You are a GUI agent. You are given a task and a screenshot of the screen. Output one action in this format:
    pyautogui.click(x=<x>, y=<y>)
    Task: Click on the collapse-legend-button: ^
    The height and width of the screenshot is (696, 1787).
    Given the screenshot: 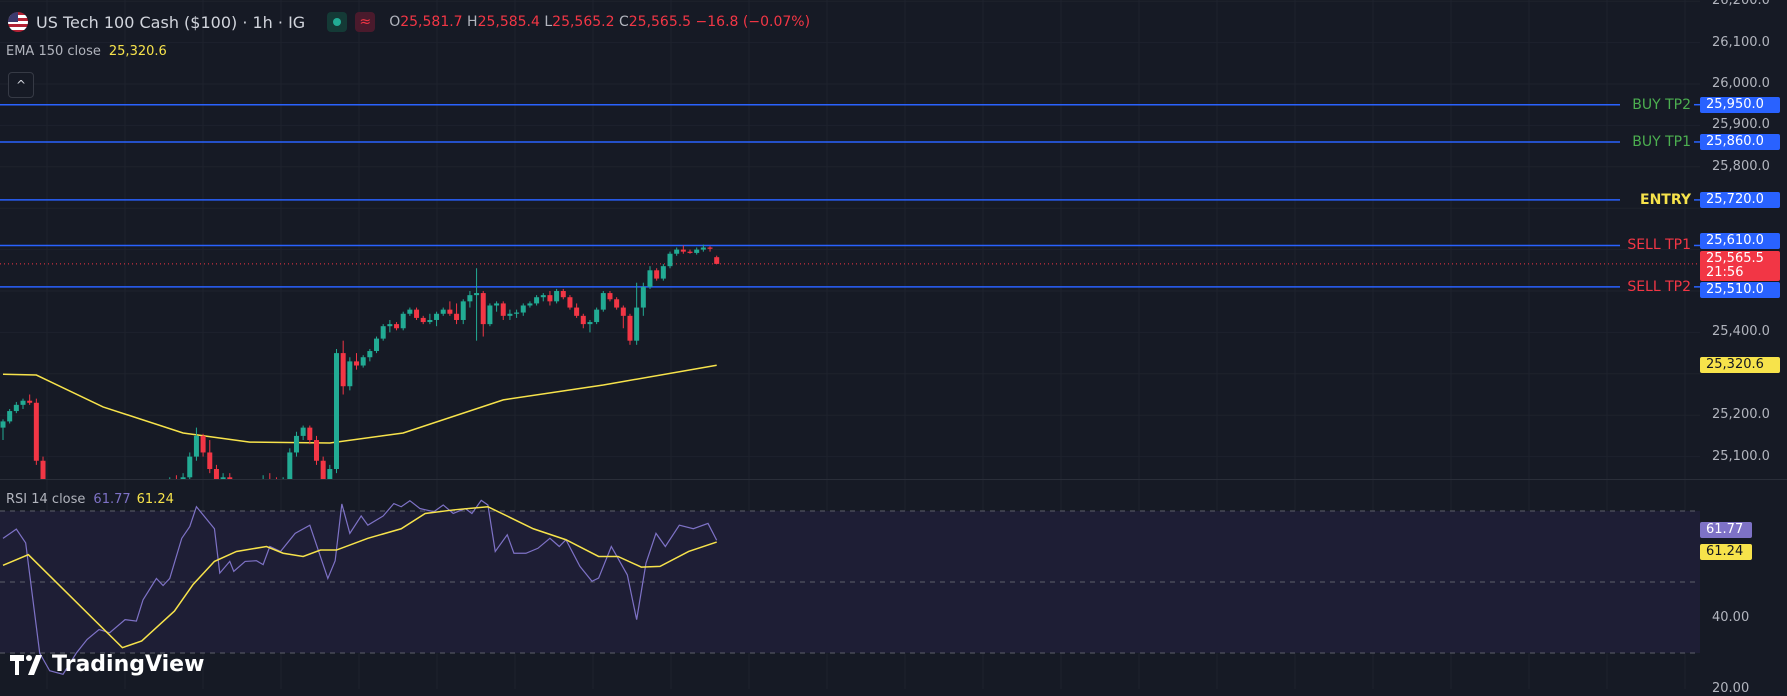 What is the action you would take?
    pyautogui.click(x=21, y=85)
    